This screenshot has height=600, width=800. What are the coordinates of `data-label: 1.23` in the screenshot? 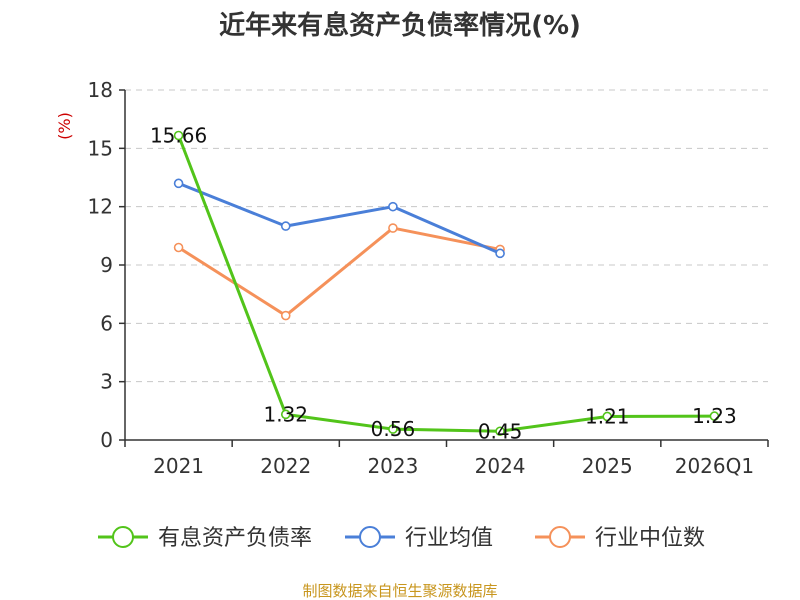 It's located at (714, 416).